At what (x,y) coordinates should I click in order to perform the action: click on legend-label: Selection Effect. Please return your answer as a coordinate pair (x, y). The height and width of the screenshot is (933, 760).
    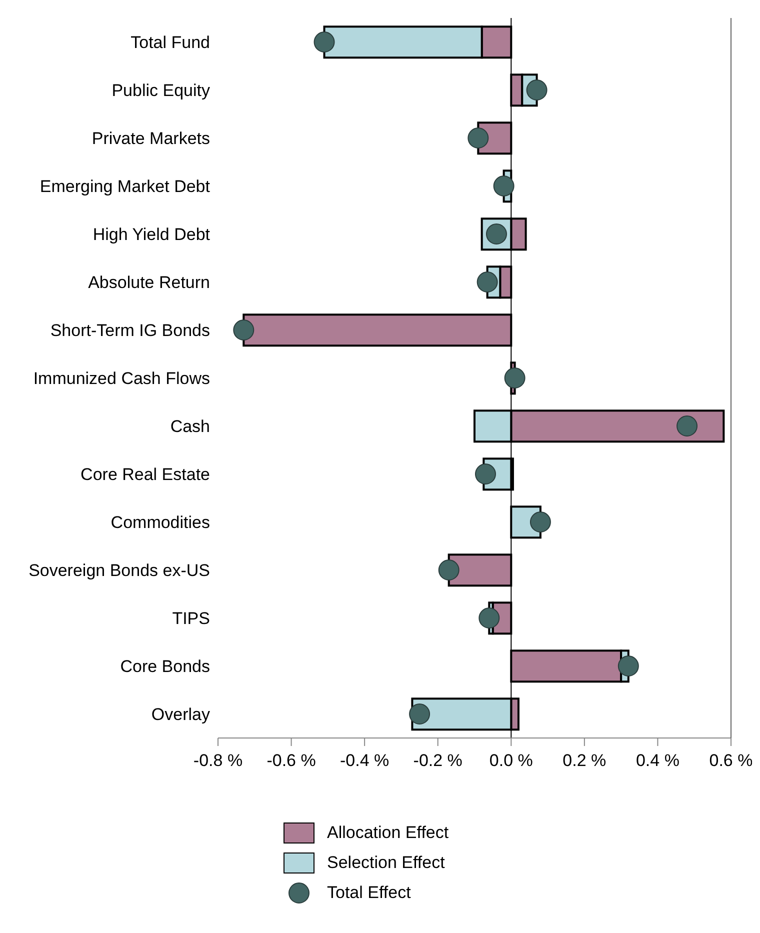
    Looking at the image, I should click on (386, 863).